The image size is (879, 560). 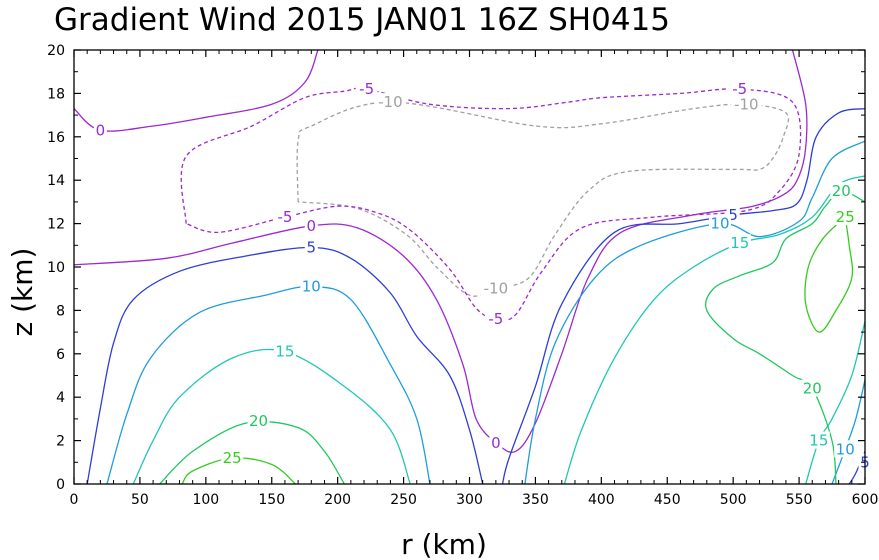 I want to click on y-tick-label: 4, so click(x=60, y=398).